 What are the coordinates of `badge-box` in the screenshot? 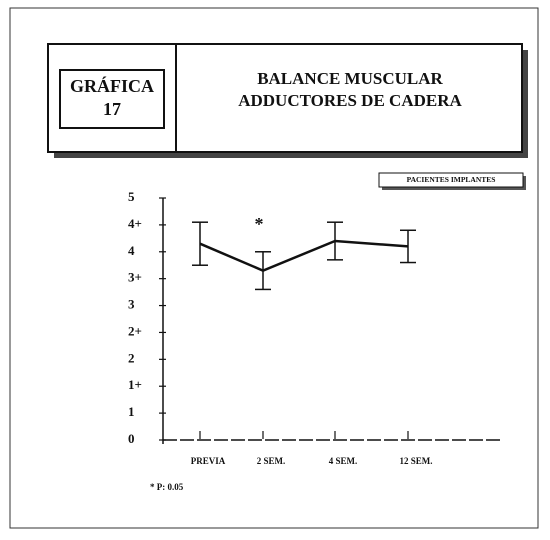 It's located at (451, 180).